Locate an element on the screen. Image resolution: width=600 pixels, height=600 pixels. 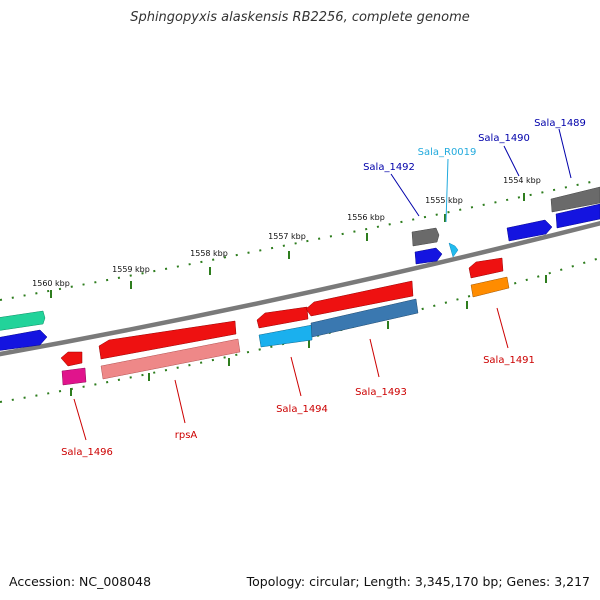
gene-arrow-sala-r0019 is located at coordinates (453, 250).